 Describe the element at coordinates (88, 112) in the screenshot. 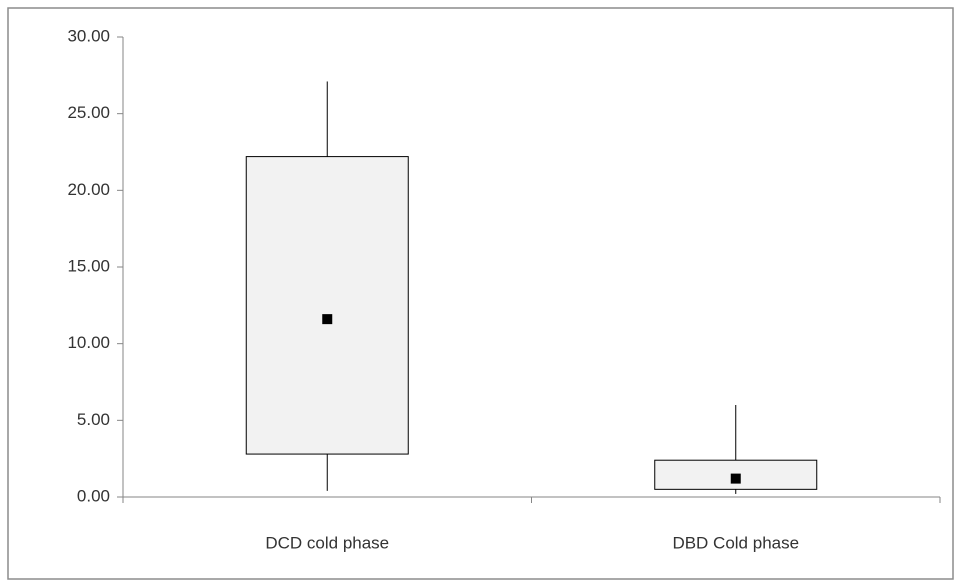

I see `y-tick-label: 25.00` at that location.